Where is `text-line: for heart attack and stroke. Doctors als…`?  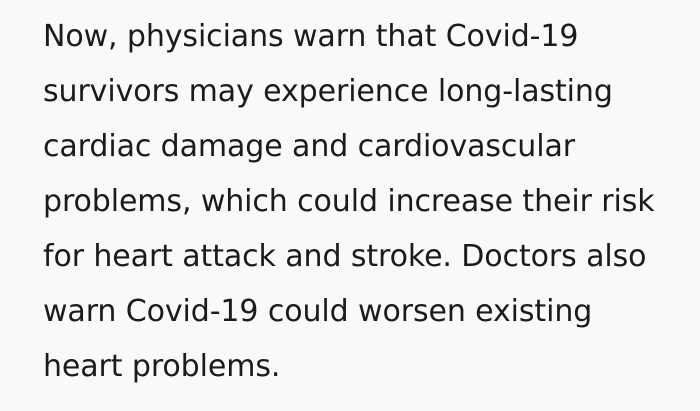
text-line: for heart attack and stroke. Doctors als… is located at coordinates (345, 256).